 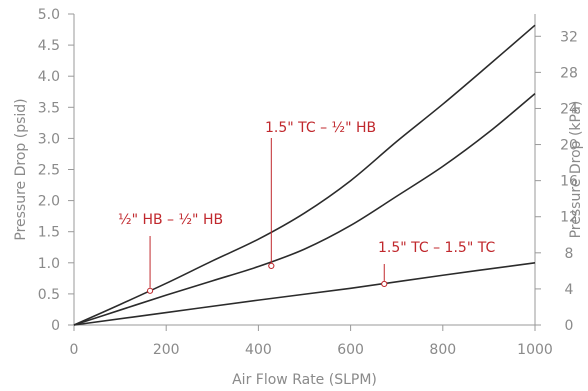 I want to click on y2-tick-label: 24, so click(x=569, y=109).